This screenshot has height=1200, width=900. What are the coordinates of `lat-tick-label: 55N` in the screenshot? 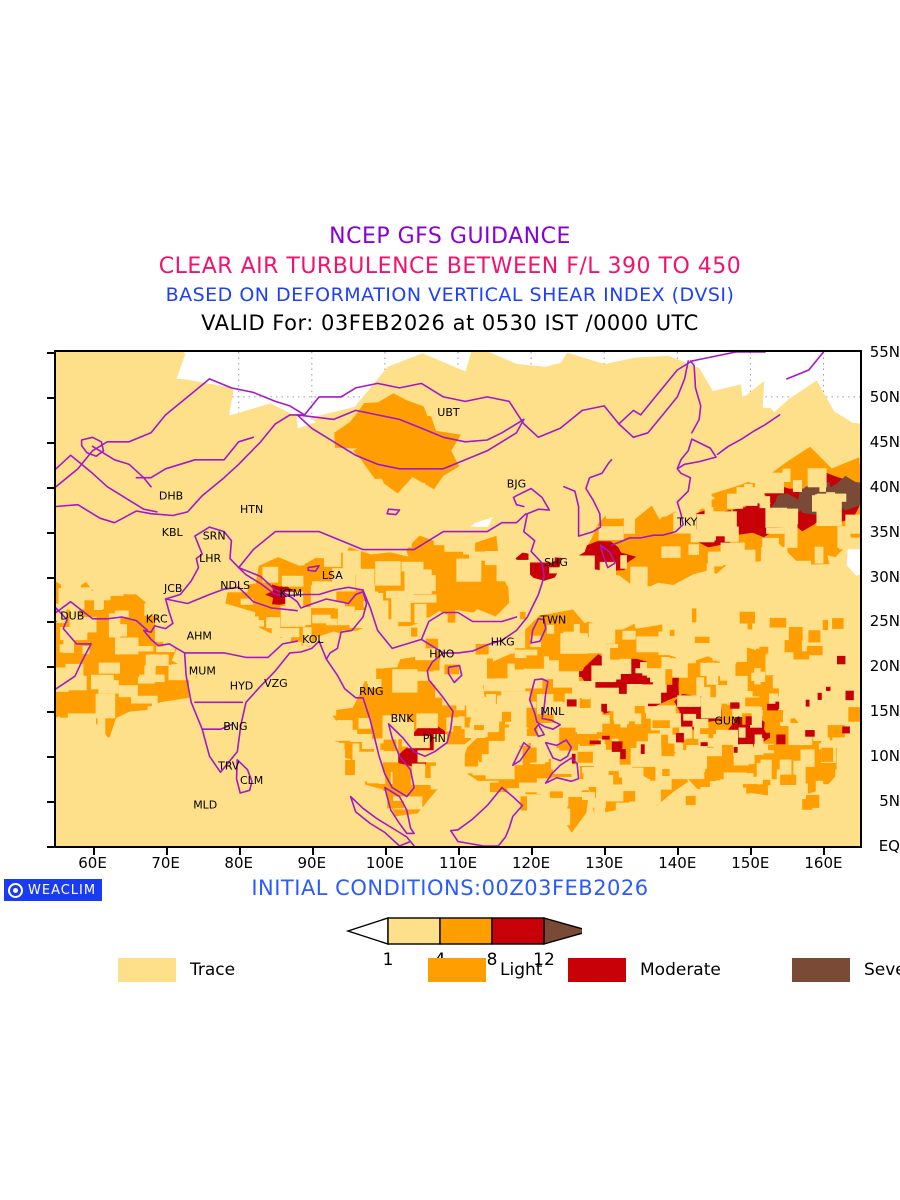 It's located at (884, 352).